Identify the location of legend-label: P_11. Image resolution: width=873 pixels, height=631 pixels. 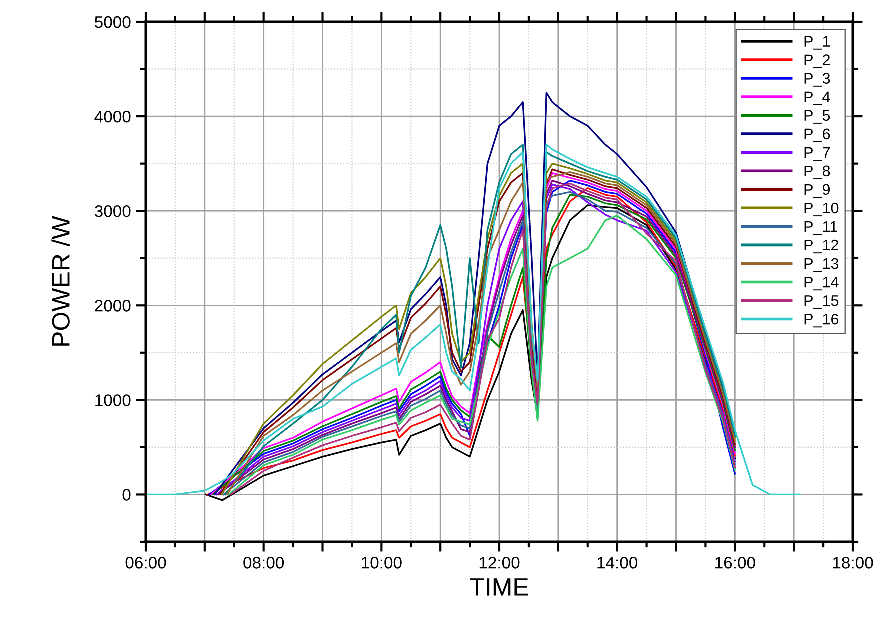
(821, 229).